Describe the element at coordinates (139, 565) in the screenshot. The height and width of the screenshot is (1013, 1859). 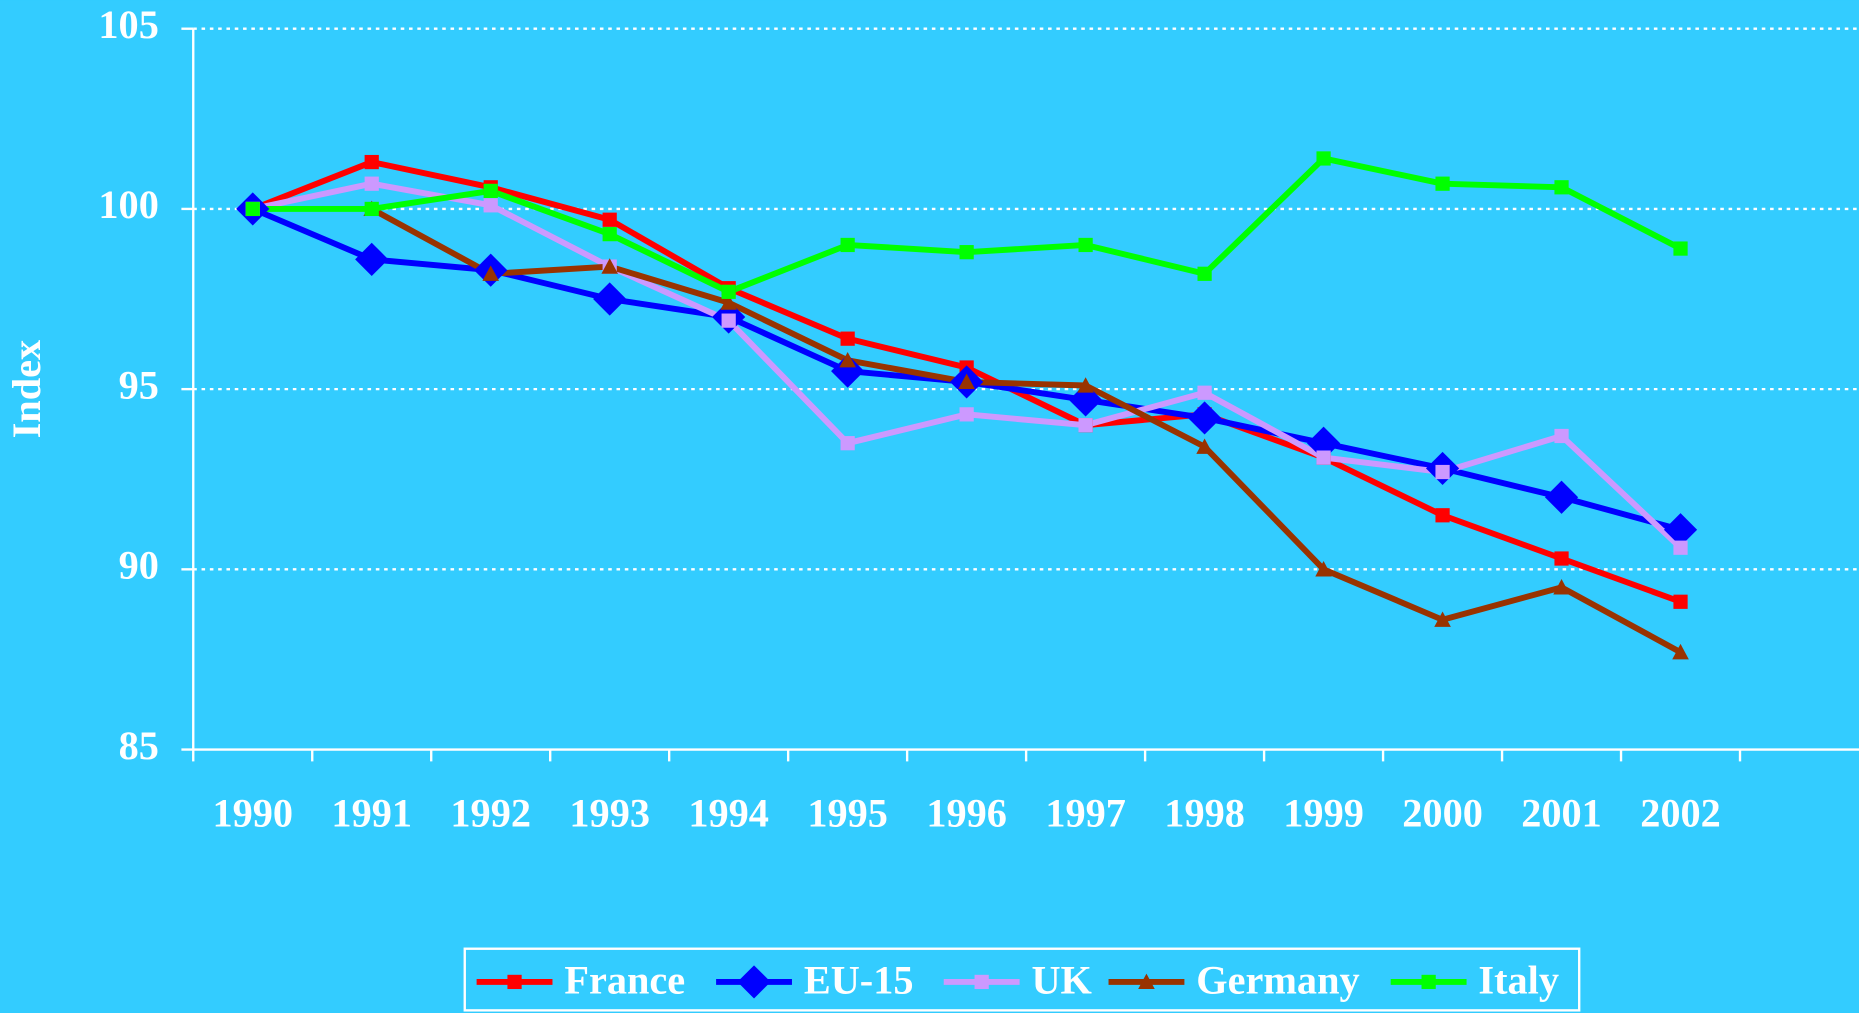
I see `y-tick-label: 90` at that location.